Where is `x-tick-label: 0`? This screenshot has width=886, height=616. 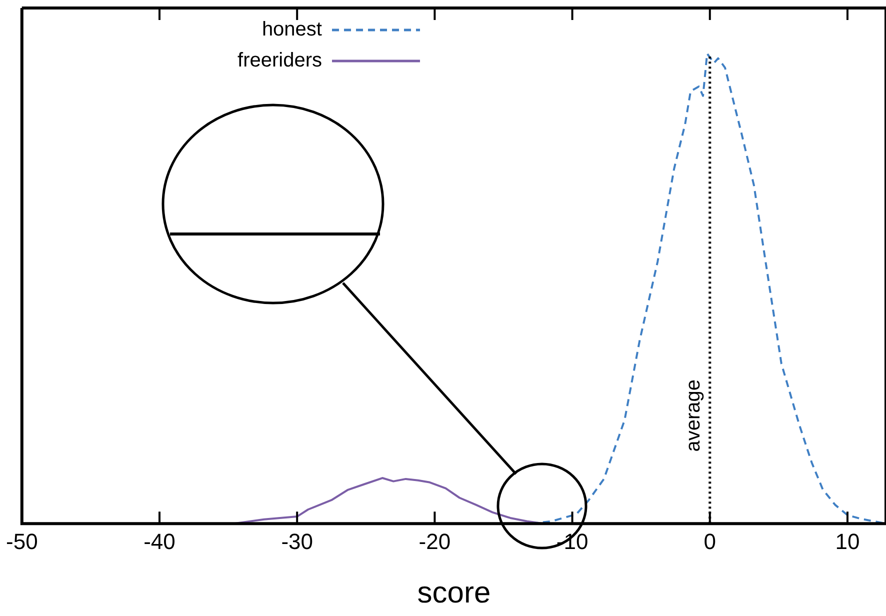
x-tick-label: 0 is located at coordinates (710, 541).